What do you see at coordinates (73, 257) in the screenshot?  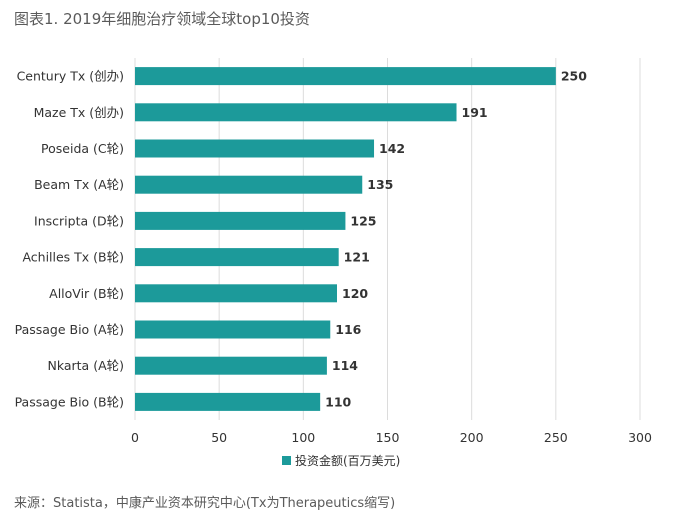 I see `category-label: Achilles Tx (B轮)` at bounding box center [73, 257].